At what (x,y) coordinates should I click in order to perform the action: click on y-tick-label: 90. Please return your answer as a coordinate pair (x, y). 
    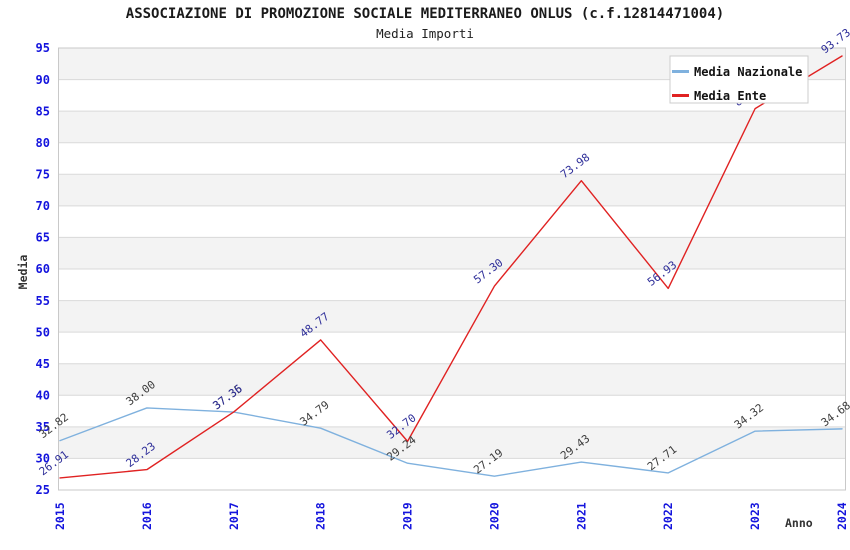
    Looking at the image, I should click on (43, 80).